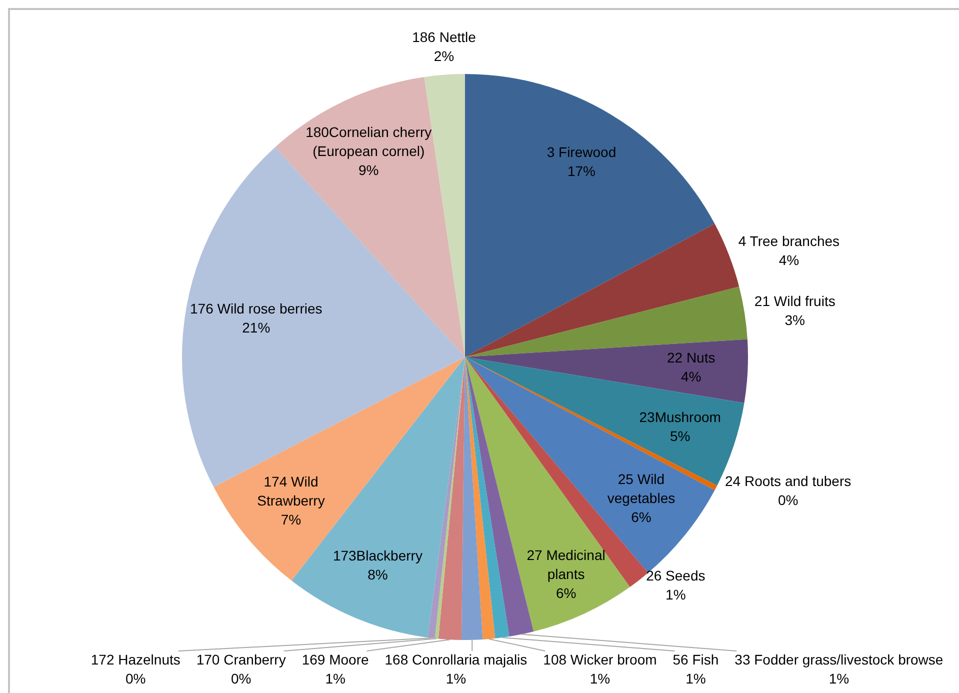  I want to click on slice-label: 174 Wild Strawberry, so click(291, 491).